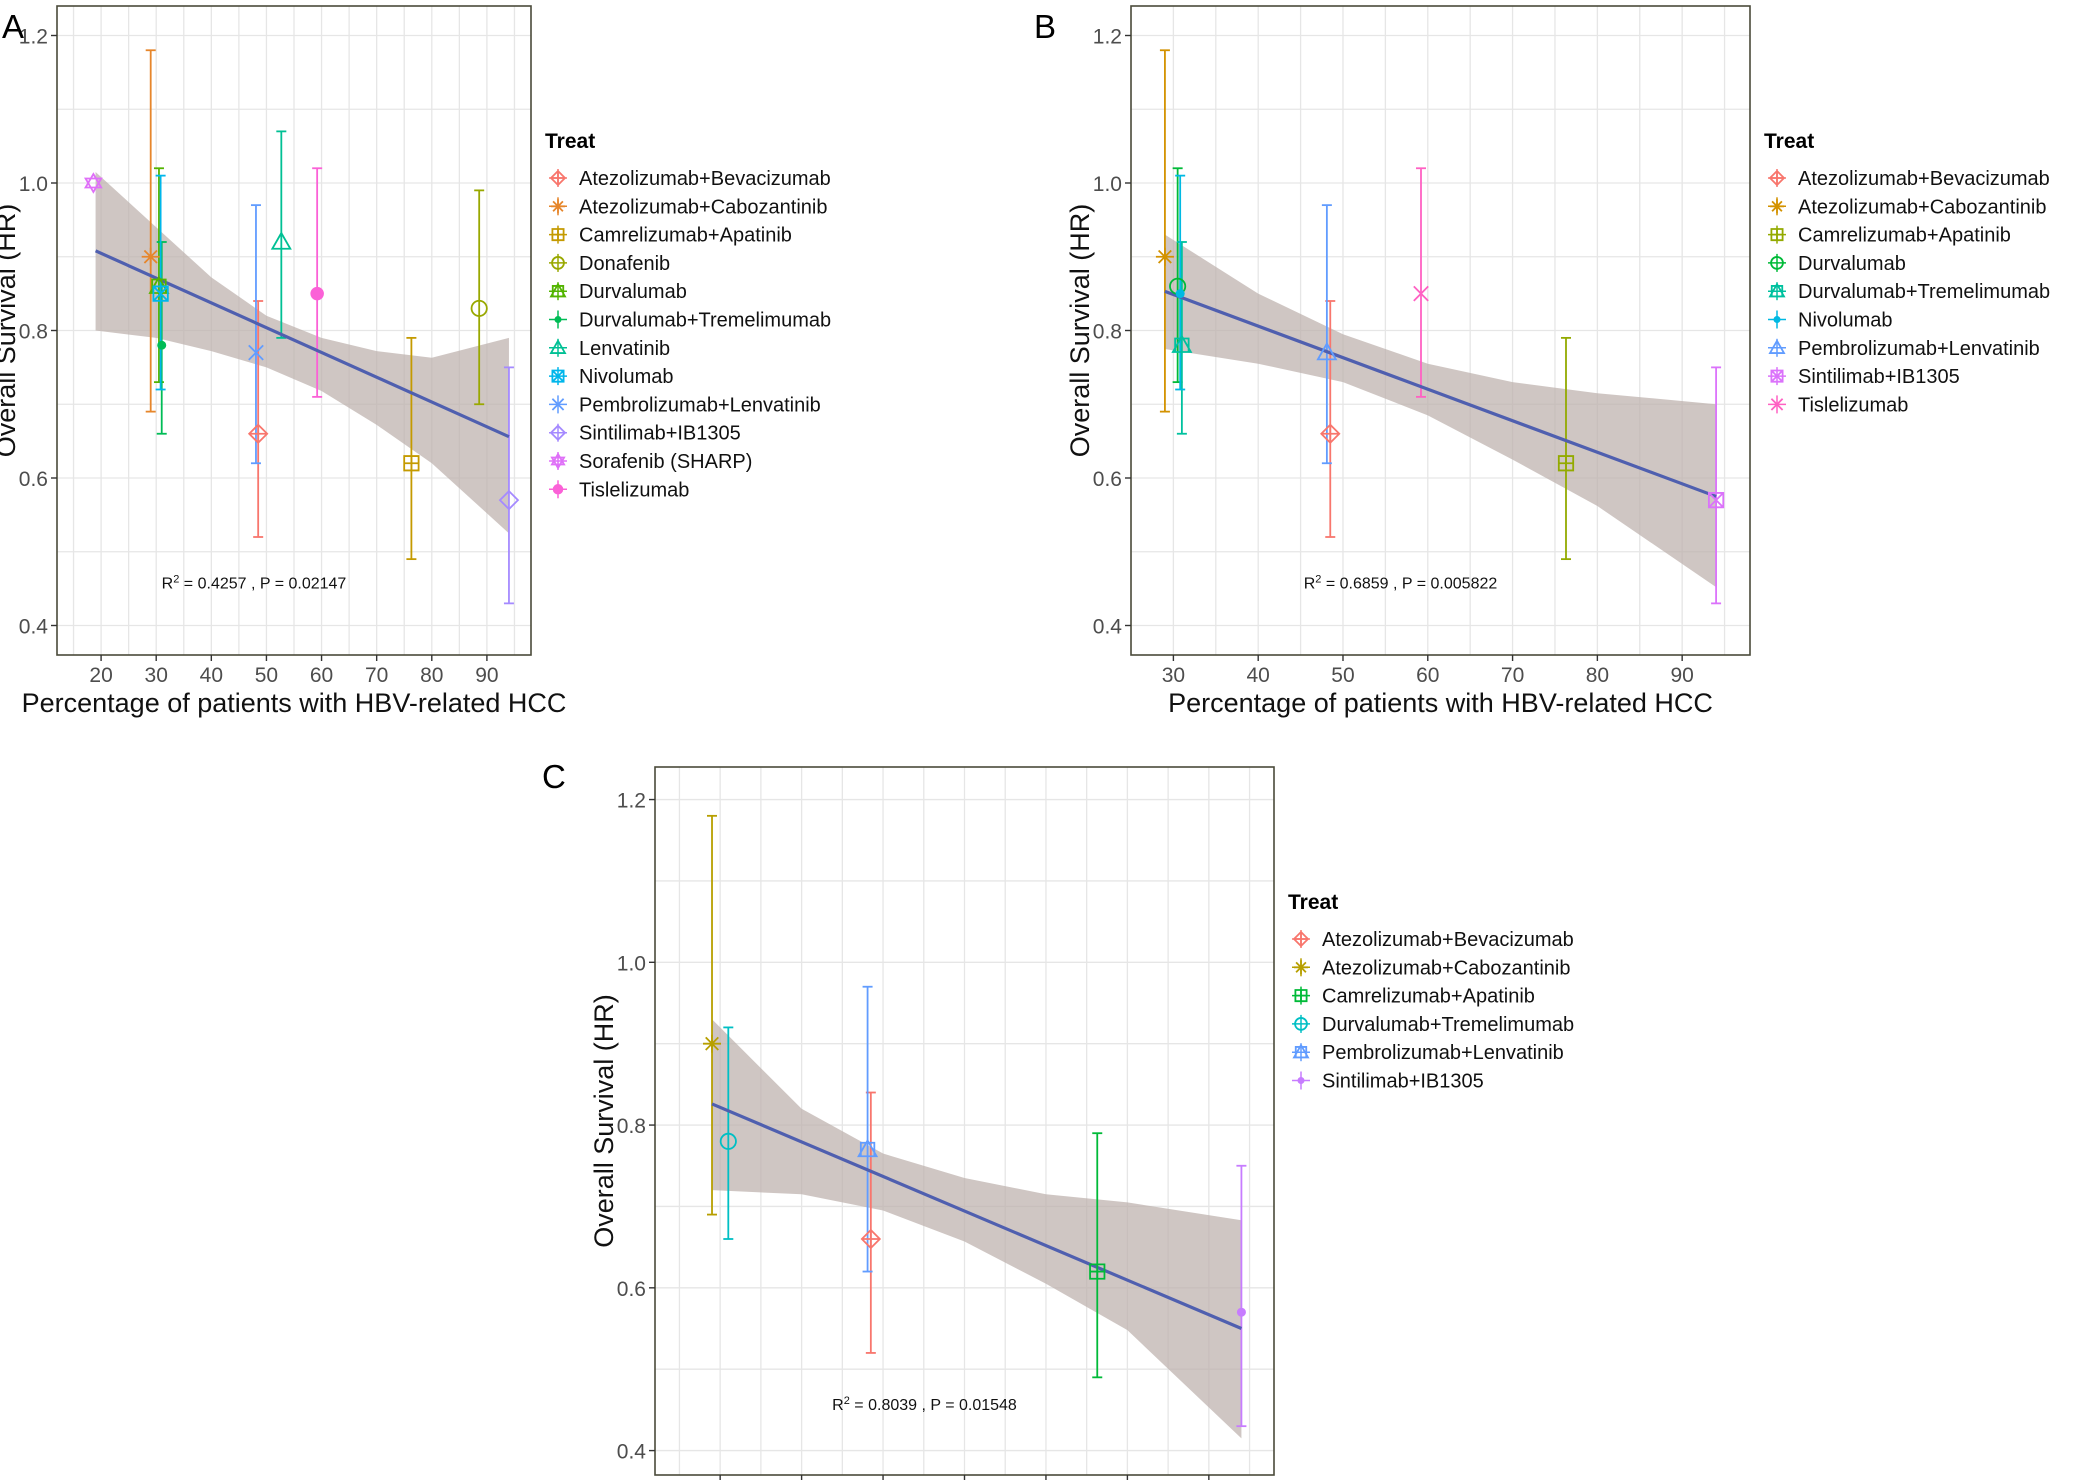 The height and width of the screenshot is (1480, 2079). I want to click on legend-item: Pembrolizumab+Lenvatinib, so click(685, 405).